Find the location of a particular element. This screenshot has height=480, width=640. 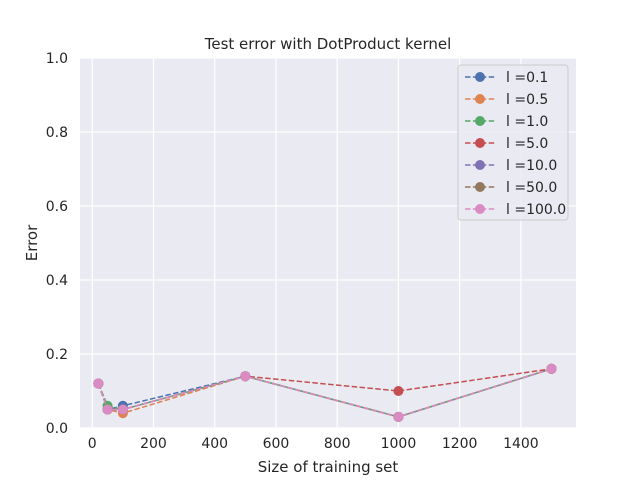

series-line is located at coordinates (324, 393).